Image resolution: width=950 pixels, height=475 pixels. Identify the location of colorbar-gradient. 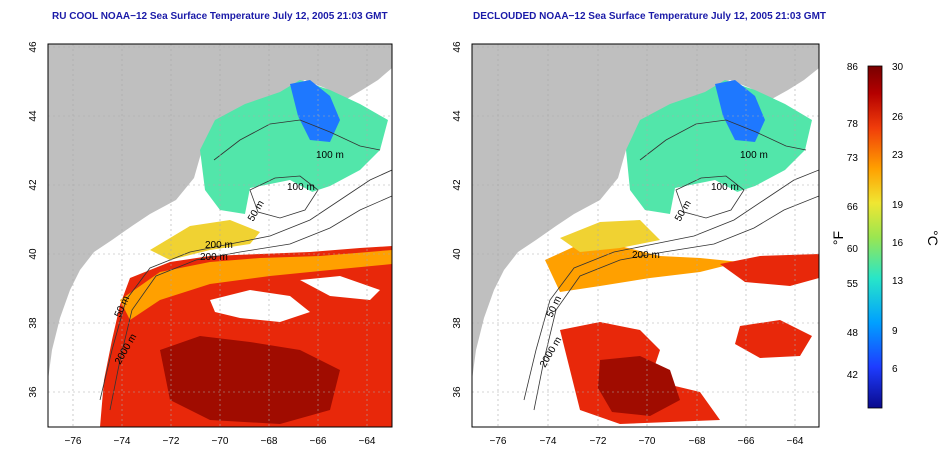
(875, 237).